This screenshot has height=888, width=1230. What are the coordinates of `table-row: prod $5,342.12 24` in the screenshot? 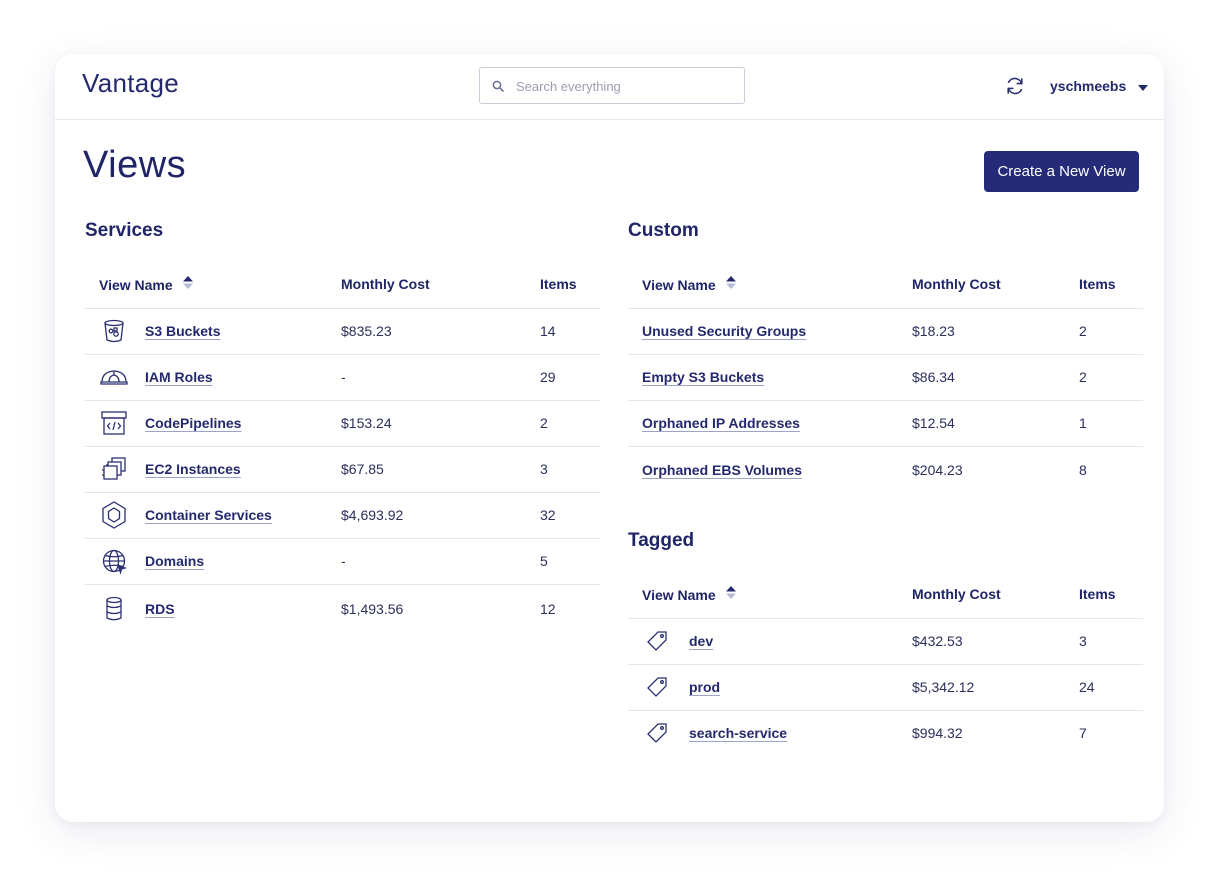 It's located at (885, 687).